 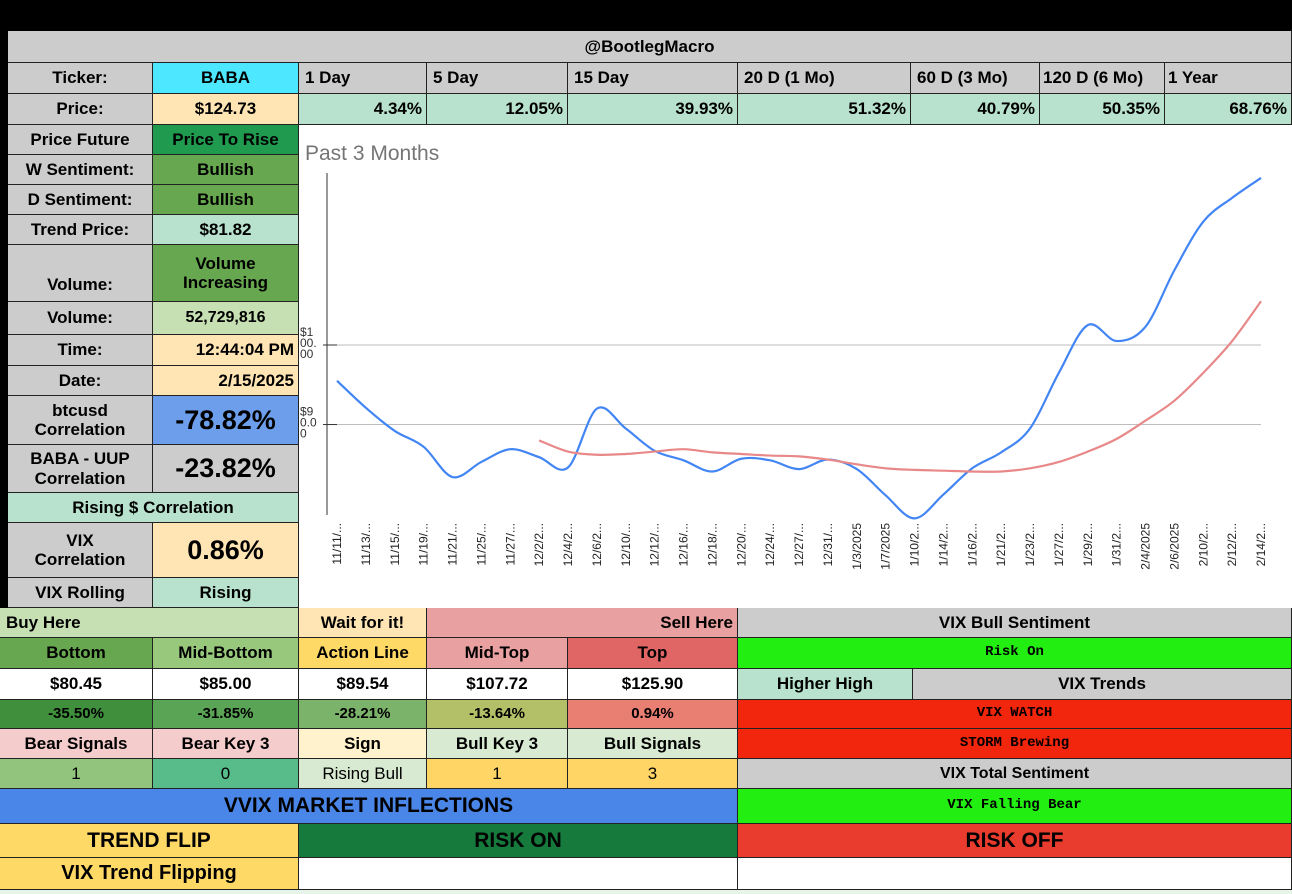 What do you see at coordinates (80, 78) in the screenshot?
I see `ticker-label: Ticker:` at bounding box center [80, 78].